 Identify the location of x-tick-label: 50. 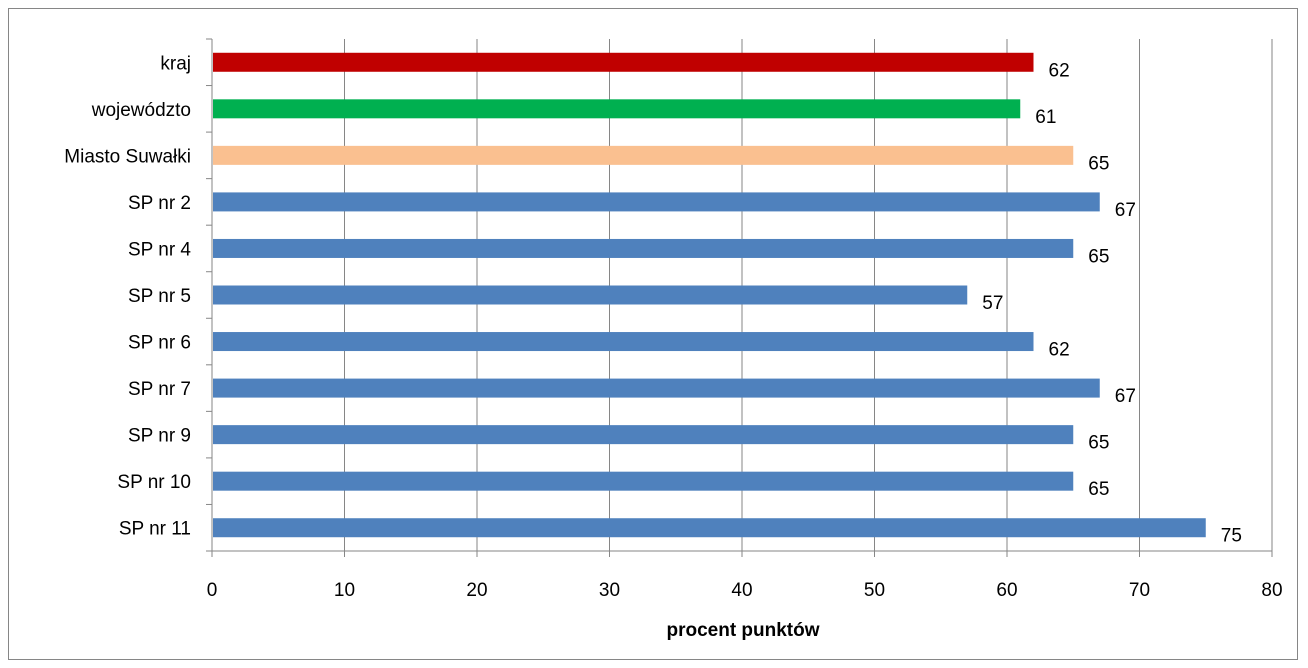
(874, 590).